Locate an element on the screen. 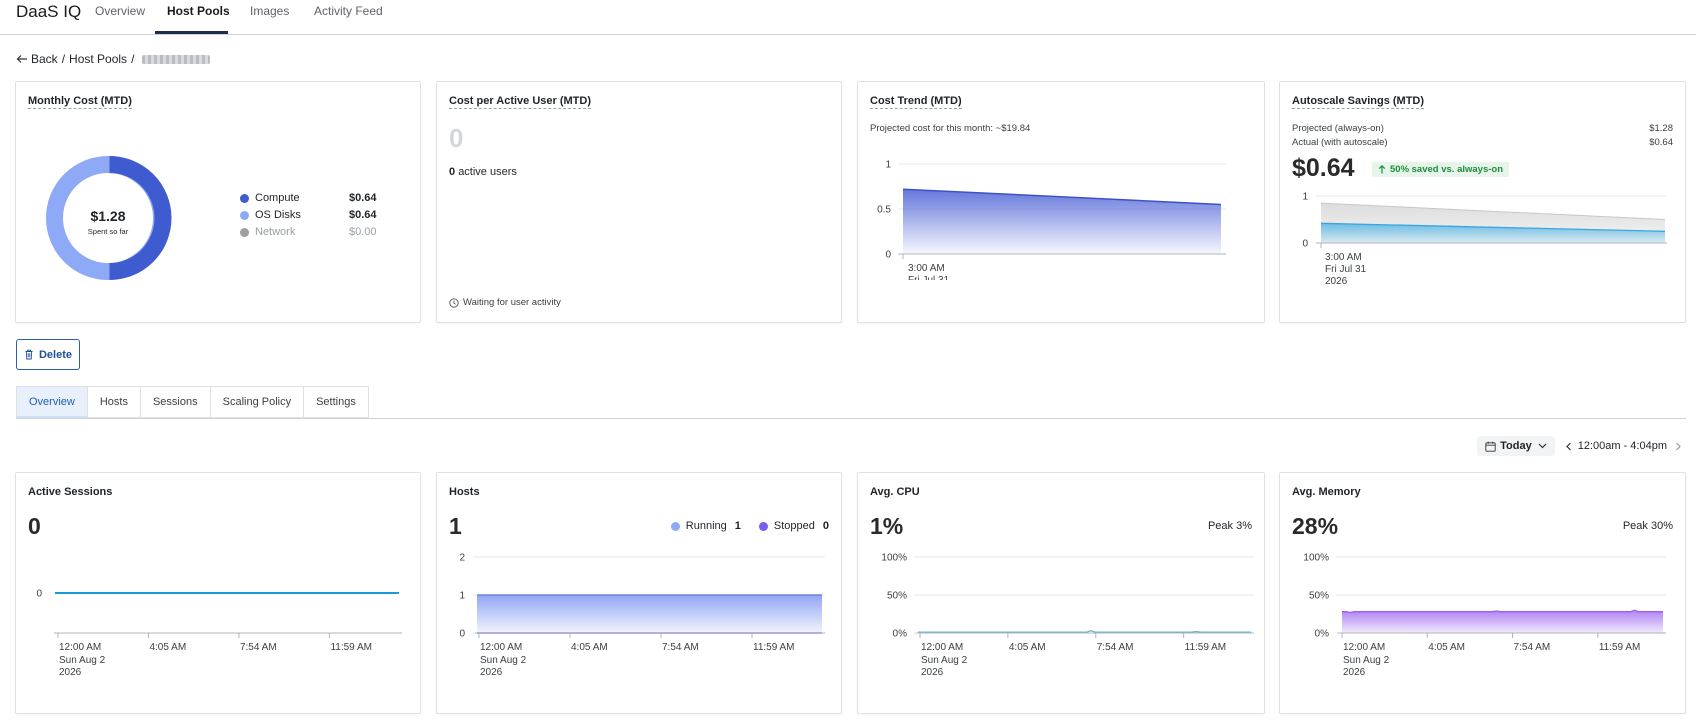  actual-line is located at coordinates (1493, 227).